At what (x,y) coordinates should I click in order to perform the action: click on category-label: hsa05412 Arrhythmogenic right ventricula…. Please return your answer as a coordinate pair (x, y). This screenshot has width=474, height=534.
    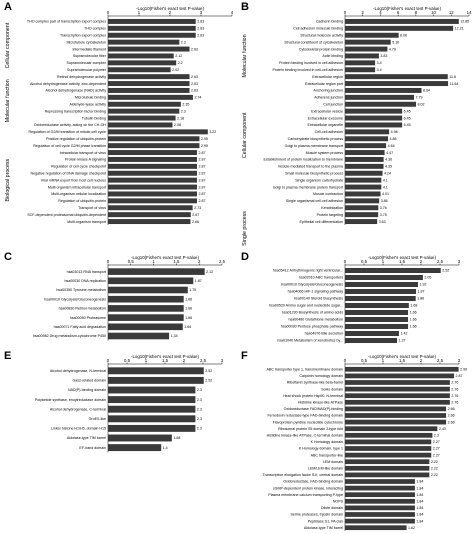
    Looking at the image, I should click on (308, 271).